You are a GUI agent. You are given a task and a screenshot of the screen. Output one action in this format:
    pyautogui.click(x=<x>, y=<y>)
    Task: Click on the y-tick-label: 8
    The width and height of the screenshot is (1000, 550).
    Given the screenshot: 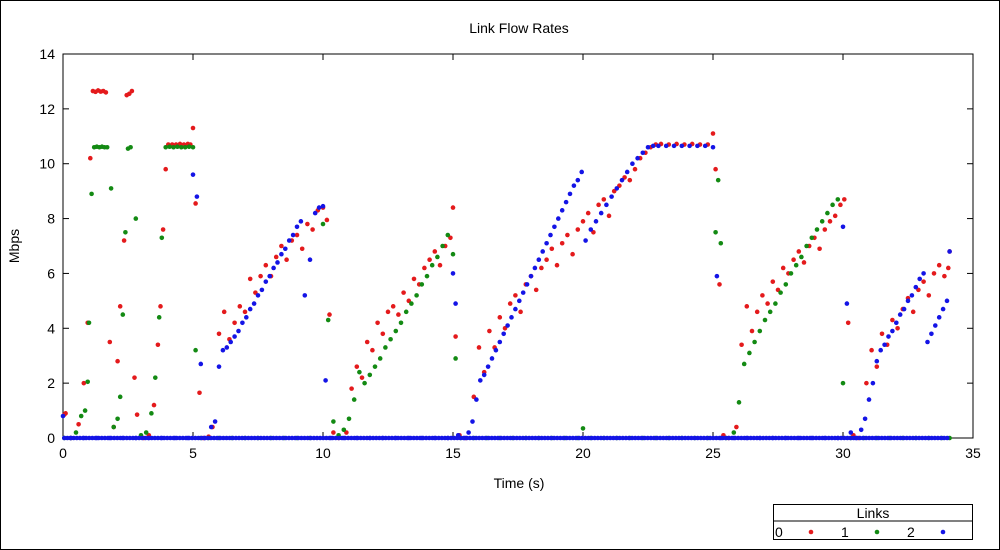 What is the action you would take?
    pyautogui.click(x=51, y=219)
    